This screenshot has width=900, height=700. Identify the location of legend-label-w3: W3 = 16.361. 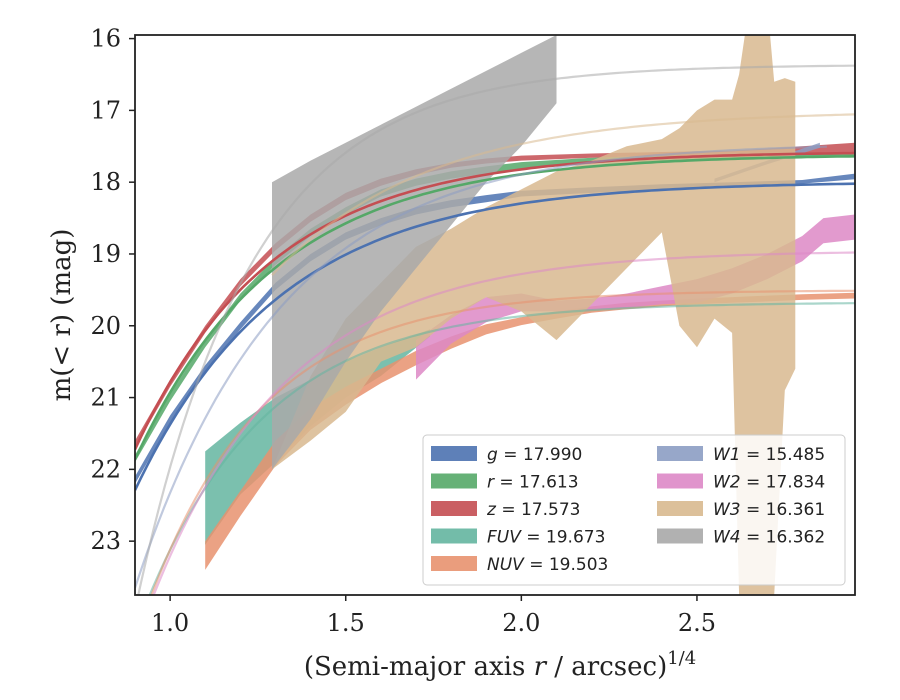
(769, 510).